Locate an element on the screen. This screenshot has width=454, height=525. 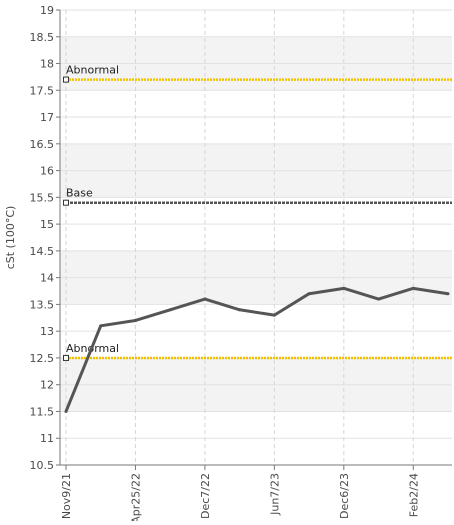
reference-label: Abnormal is located at coordinates (92, 70).